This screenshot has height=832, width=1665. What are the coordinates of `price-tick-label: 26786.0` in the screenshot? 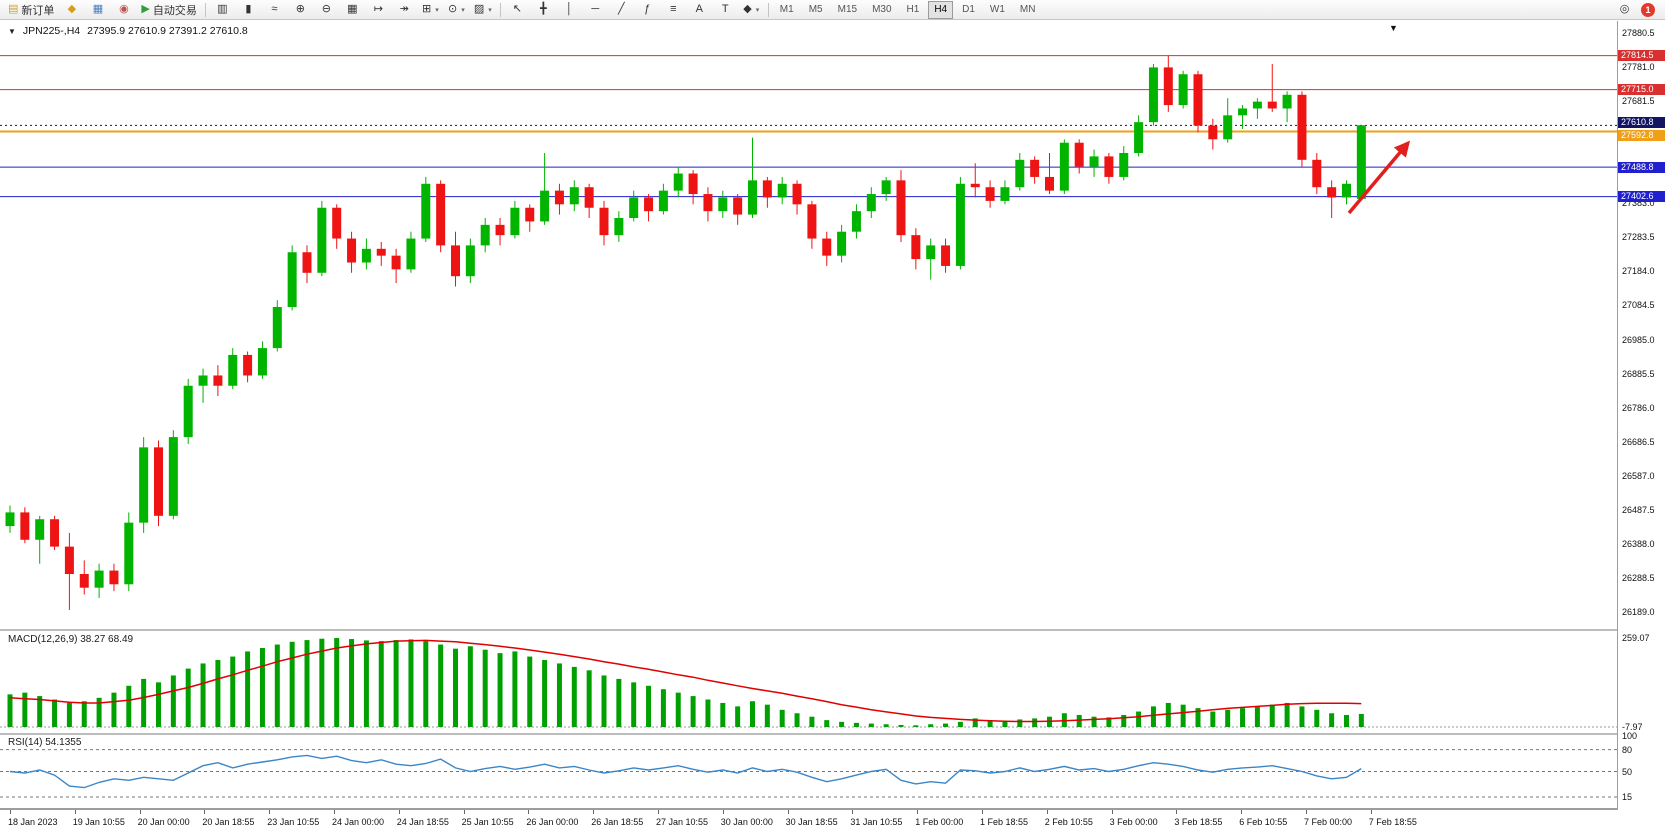 It's located at (1638, 407).